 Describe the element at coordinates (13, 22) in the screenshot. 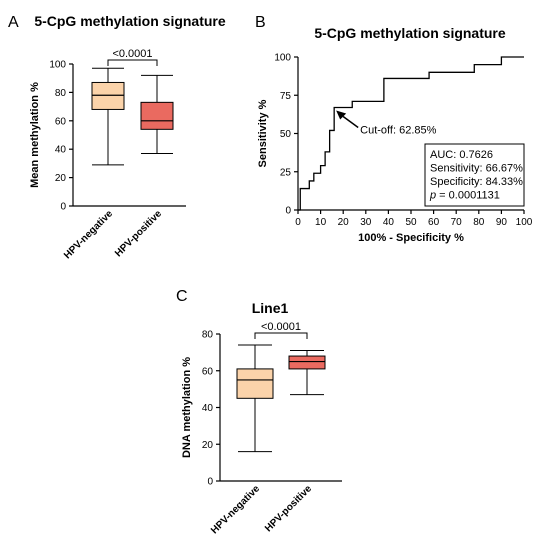

I see `panel-a-letter: A` at that location.